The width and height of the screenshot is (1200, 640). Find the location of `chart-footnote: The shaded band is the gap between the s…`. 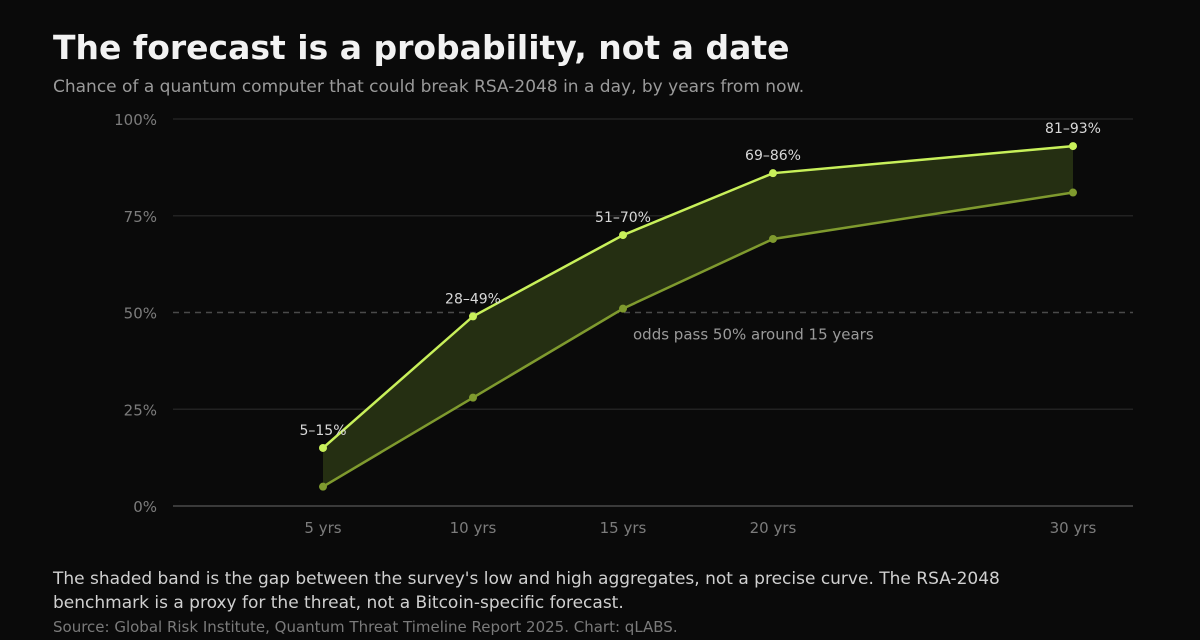

chart-footnote: The shaded band is the gap between the s… is located at coordinates (526, 591).